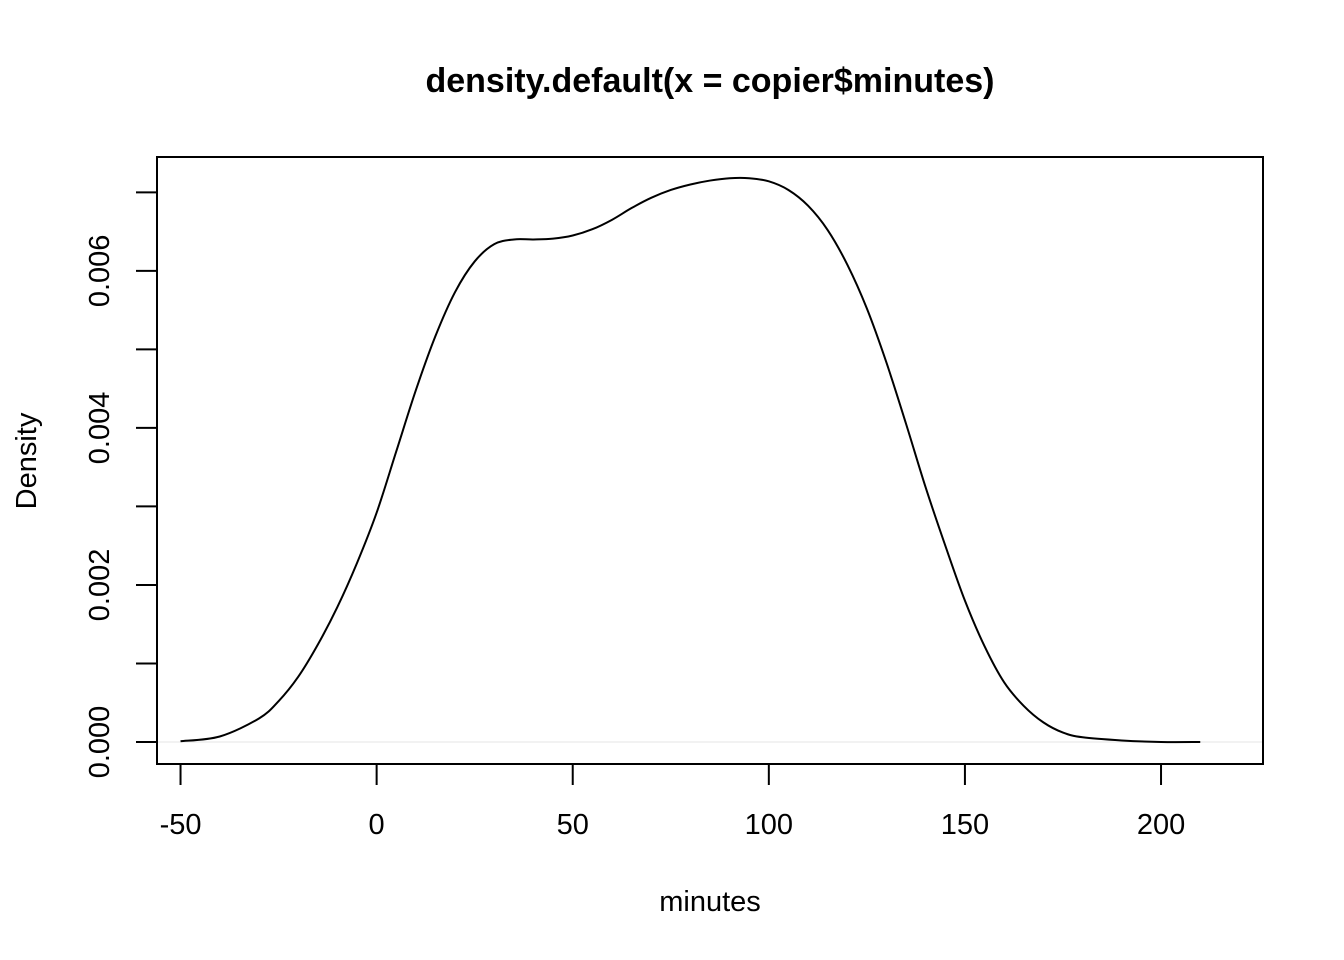 The height and width of the screenshot is (960, 1344). What do you see at coordinates (710, 902) in the screenshot?
I see `x-axis-label: minutes` at bounding box center [710, 902].